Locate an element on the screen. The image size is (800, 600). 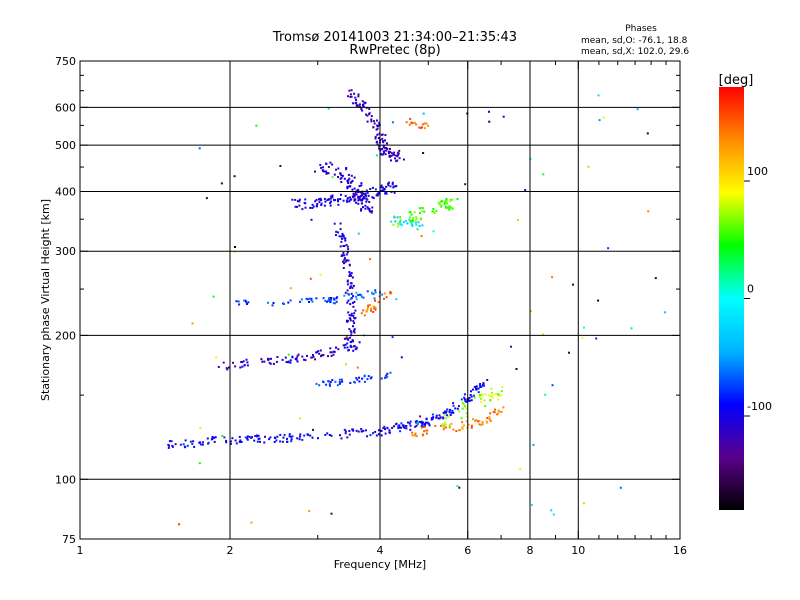
y-tick-label: 500 is located at coordinates (65, 145).